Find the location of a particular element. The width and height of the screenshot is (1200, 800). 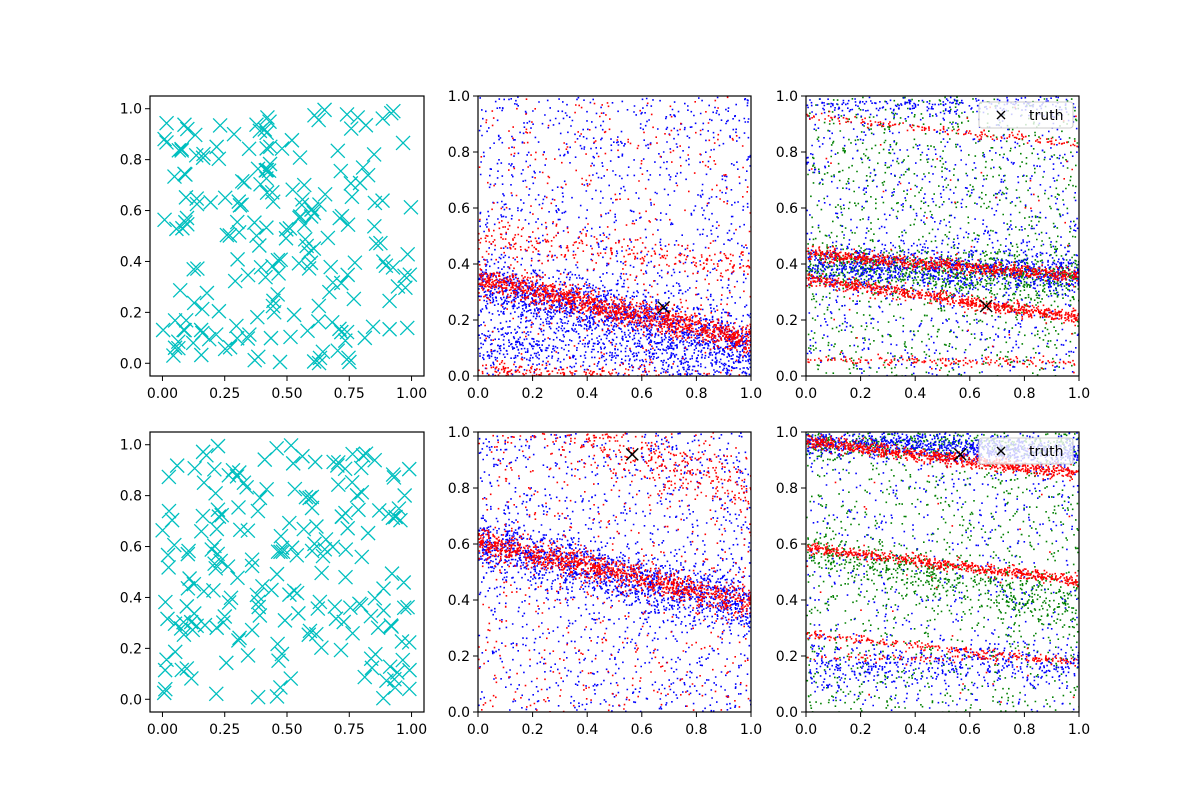

panel-r0c1: 0.0 0.2 0.4 0.6 0.8 1.0 0.0 0.2 0.4 0.6 0.8 1.0 is located at coordinates (605, 245).